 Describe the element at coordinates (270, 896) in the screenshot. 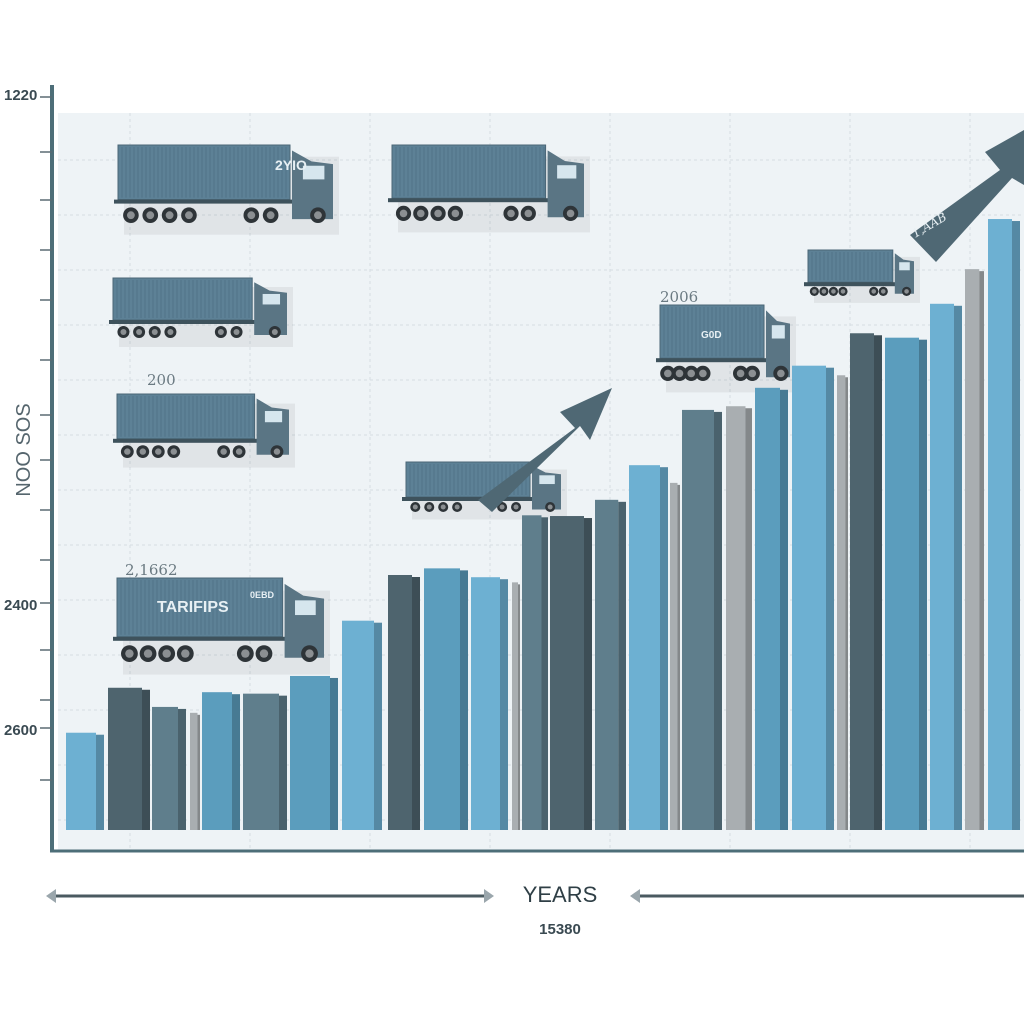

I see `x-axis-arrow-left` at that location.